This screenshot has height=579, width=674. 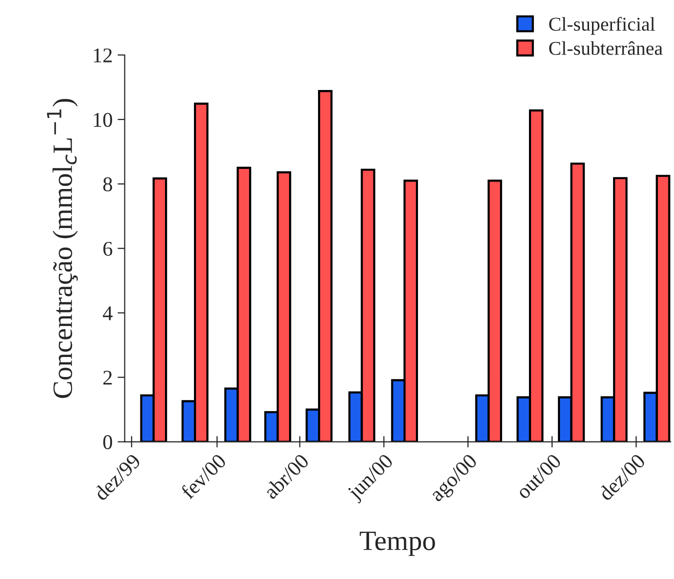 What do you see at coordinates (62, 248) in the screenshot?
I see `y-axis-title: Concentração (mmol$_{c}$L$^{−1}$)` at bounding box center [62, 248].